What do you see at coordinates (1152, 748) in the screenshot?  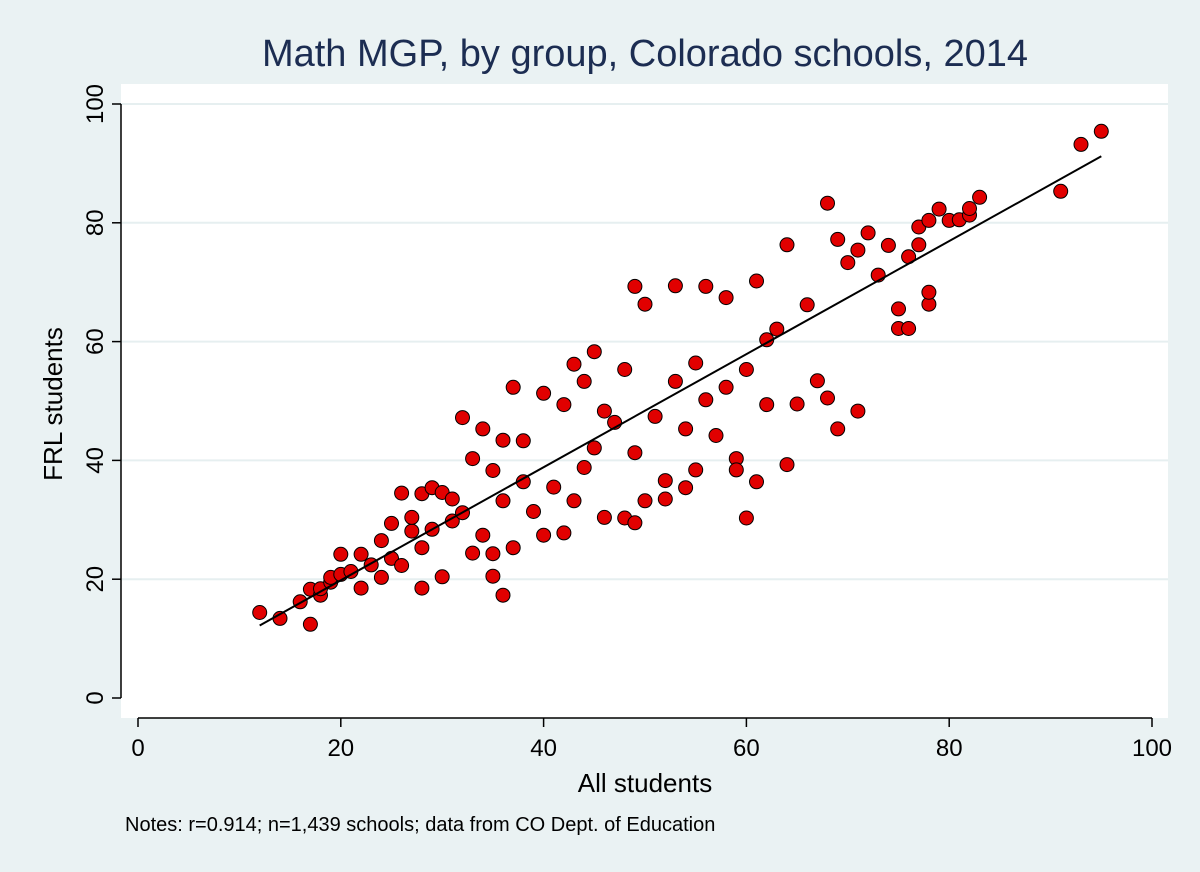 I see `x-tick-label-100: 100` at bounding box center [1152, 748].